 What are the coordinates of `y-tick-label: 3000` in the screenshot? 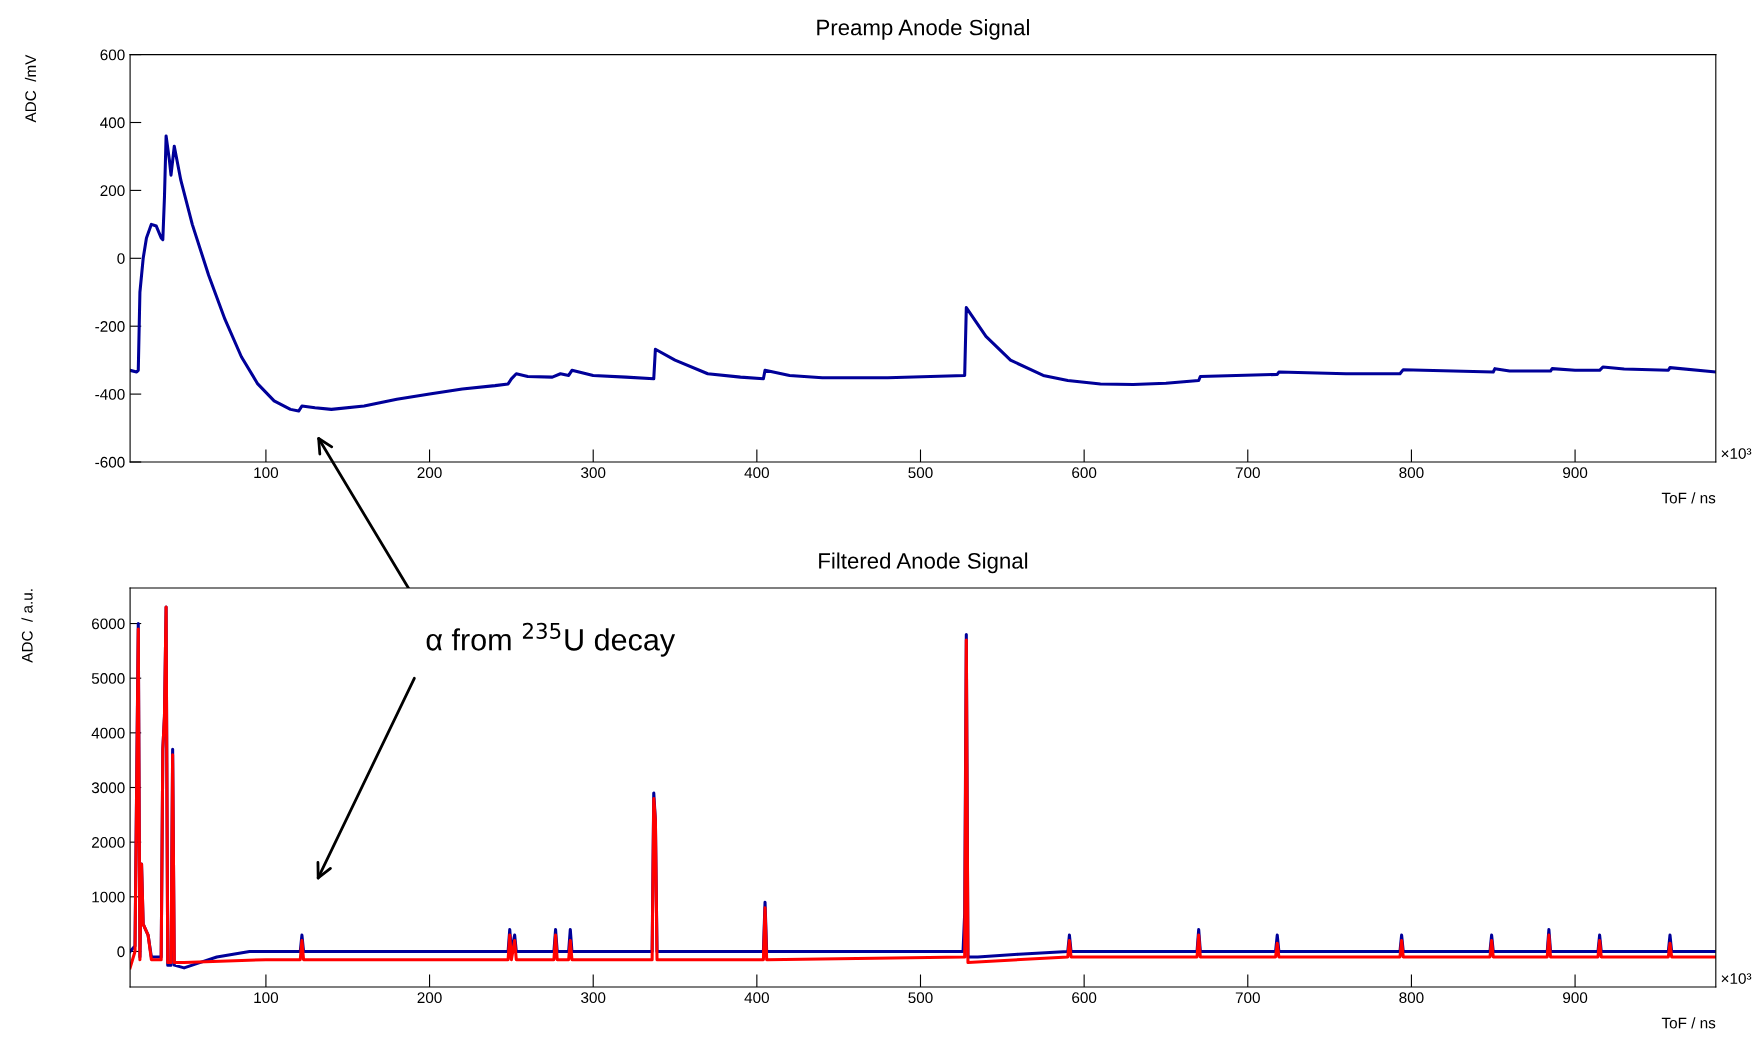 It's located at (108, 788).